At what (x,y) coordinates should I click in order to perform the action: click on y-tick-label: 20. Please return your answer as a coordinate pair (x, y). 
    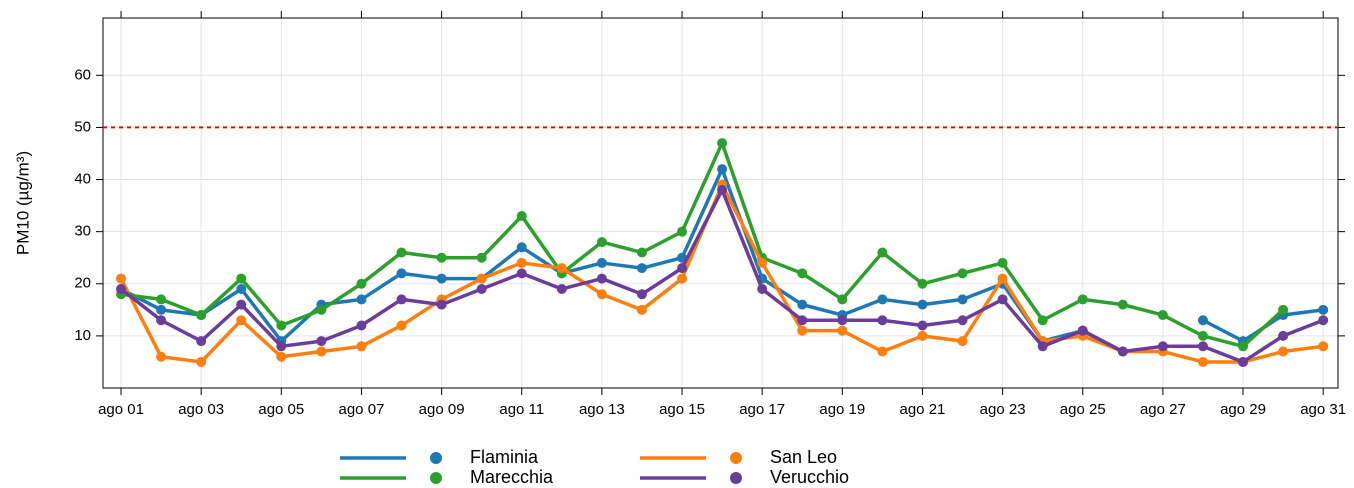
    Looking at the image, I should click on (82, 283).